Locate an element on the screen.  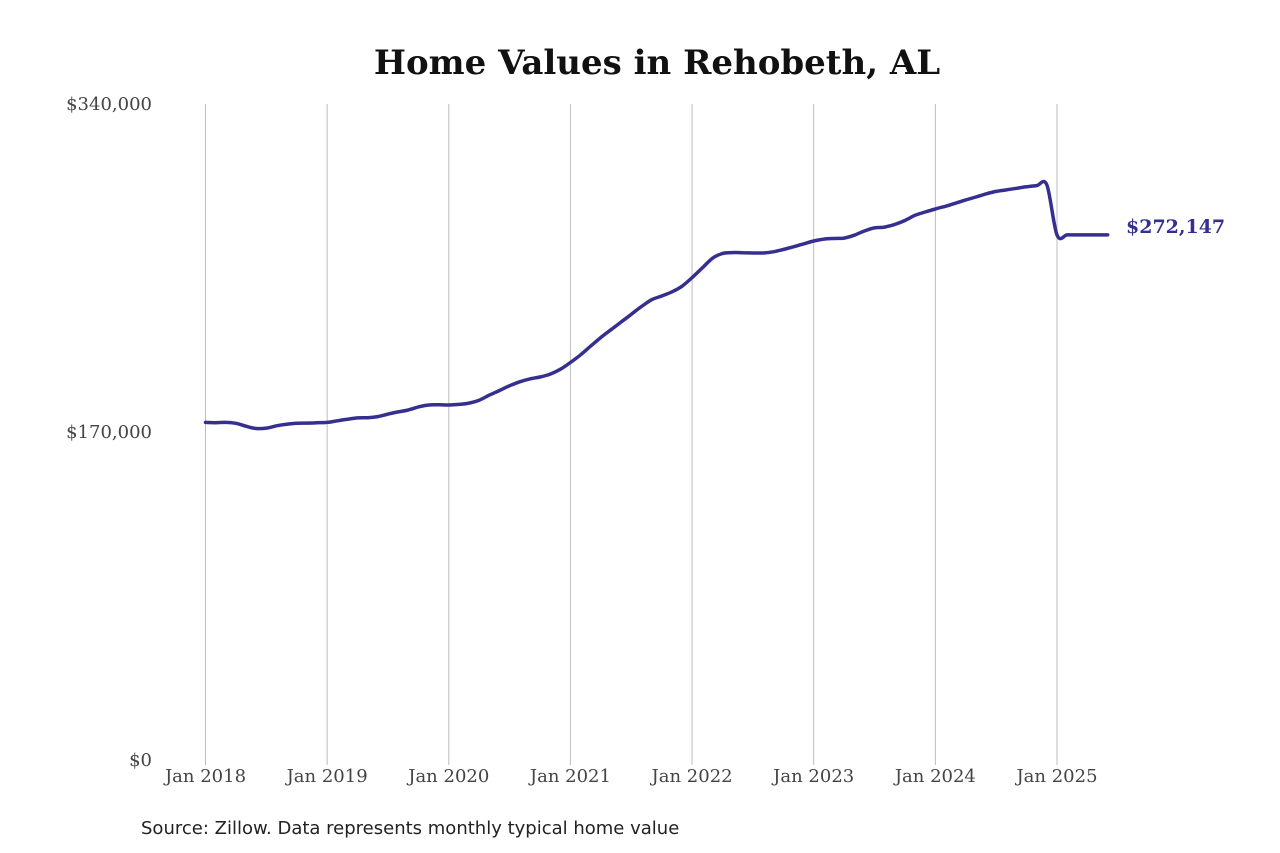
x-tick-label: Jan 2019 is located at coordinates (326, 776).